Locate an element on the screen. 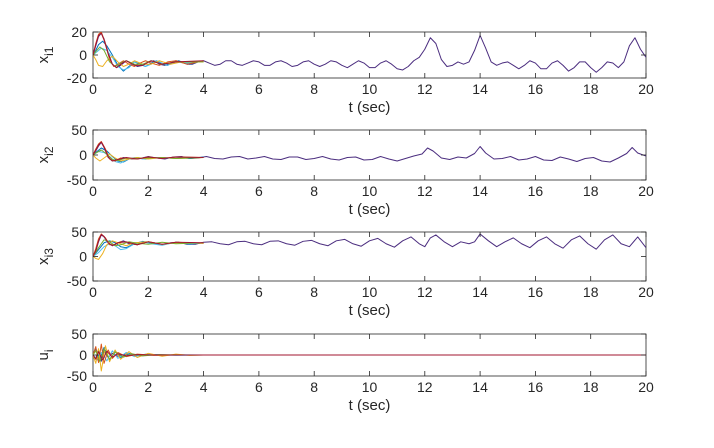 The width and height of the screenshot is (714, 448). y-axis-label: xi2 is located at coordinates (45, 154).